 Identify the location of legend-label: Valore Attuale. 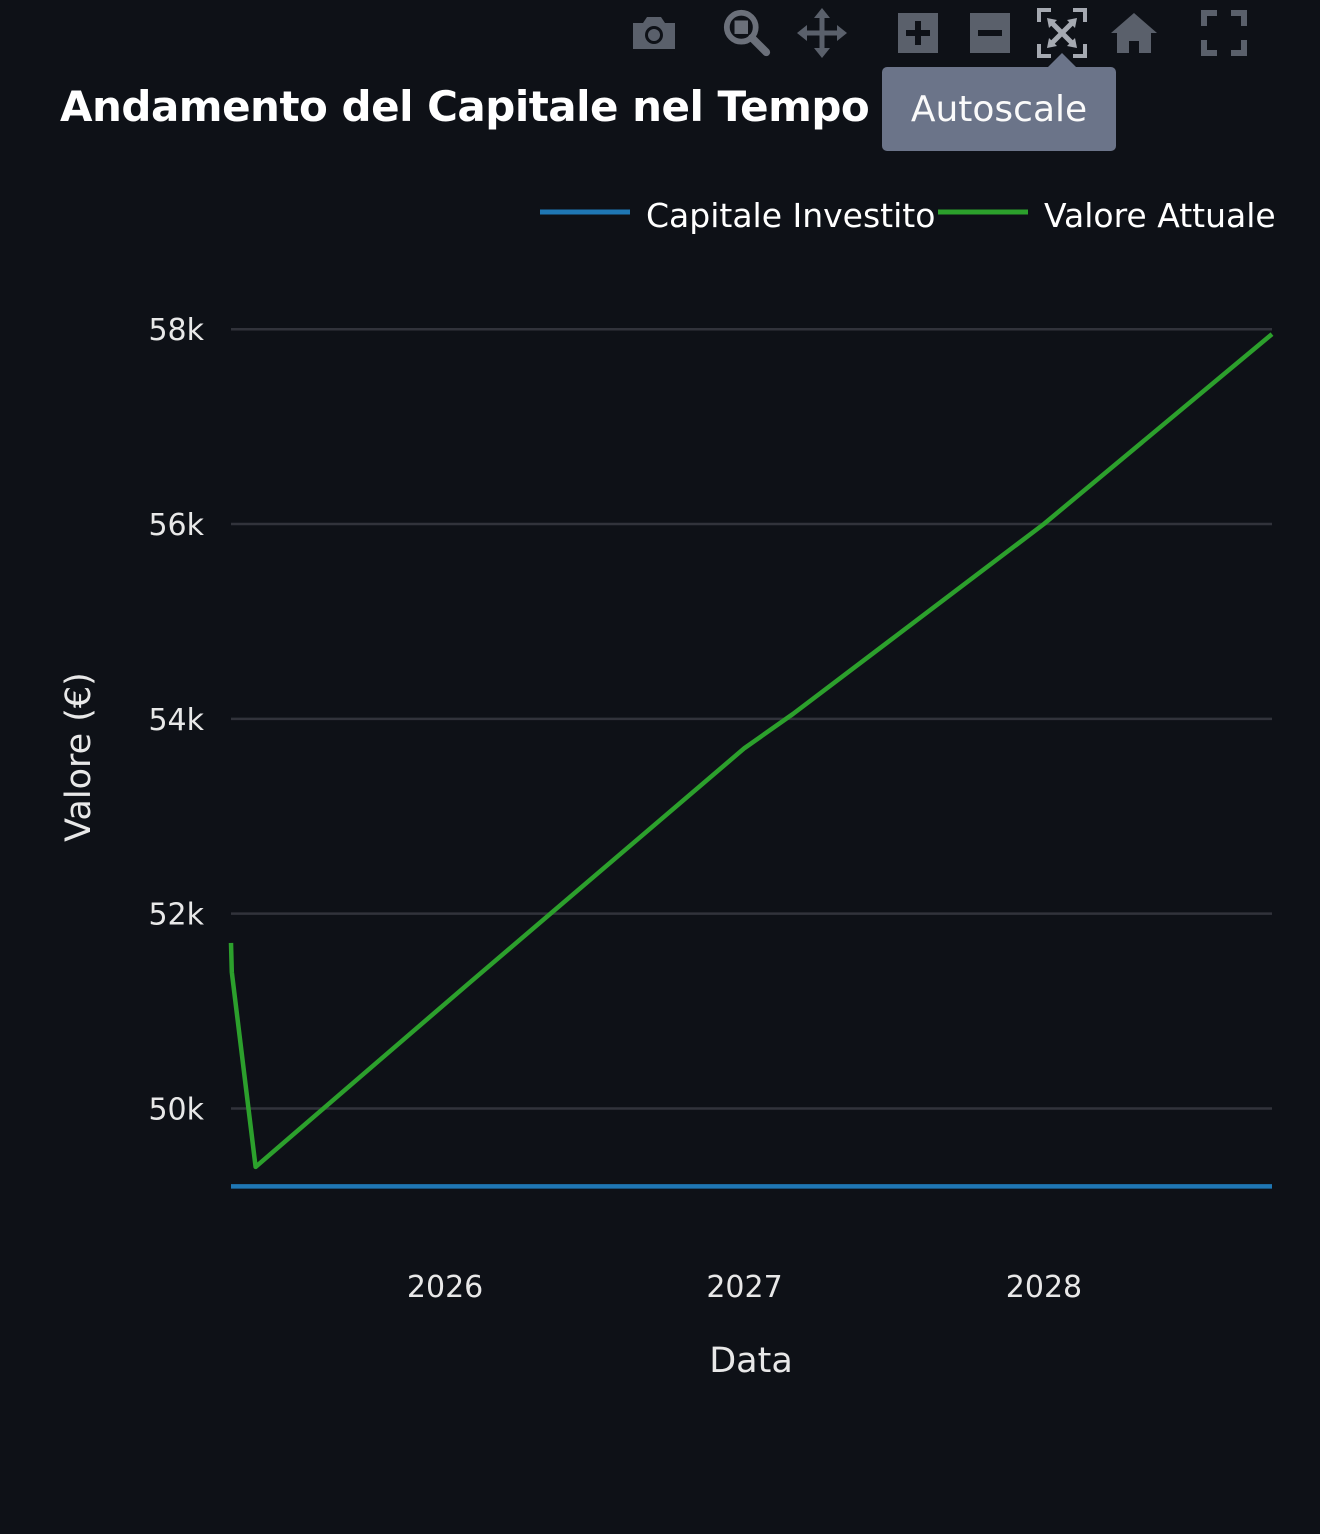
(1160, 215).